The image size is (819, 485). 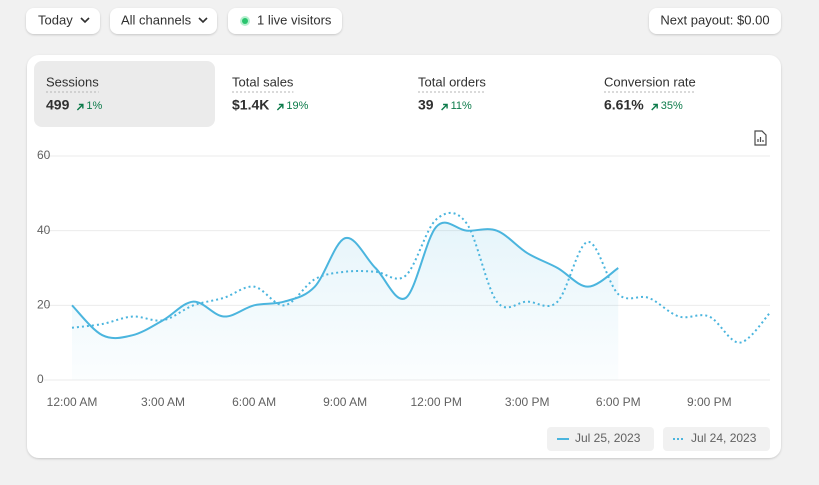 What do you see at coordinates (618, 402) in the screenshot?
I see `x-tick-label: 6:00 PM` at bounding box center [618, 402].